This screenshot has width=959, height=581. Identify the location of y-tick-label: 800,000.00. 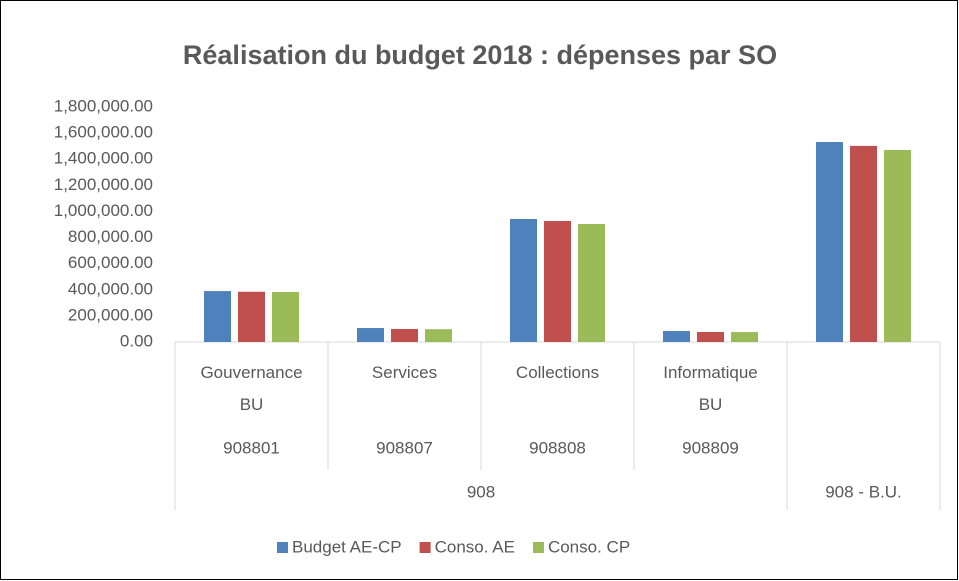
(110, 236).